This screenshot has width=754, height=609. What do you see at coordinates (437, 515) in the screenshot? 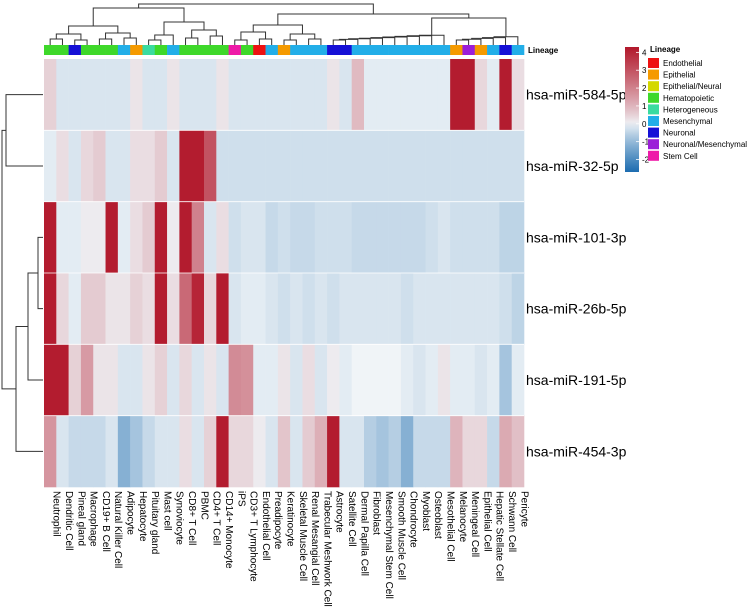
I see `column-label: Osteoblast` at bounding box center [437, 515].